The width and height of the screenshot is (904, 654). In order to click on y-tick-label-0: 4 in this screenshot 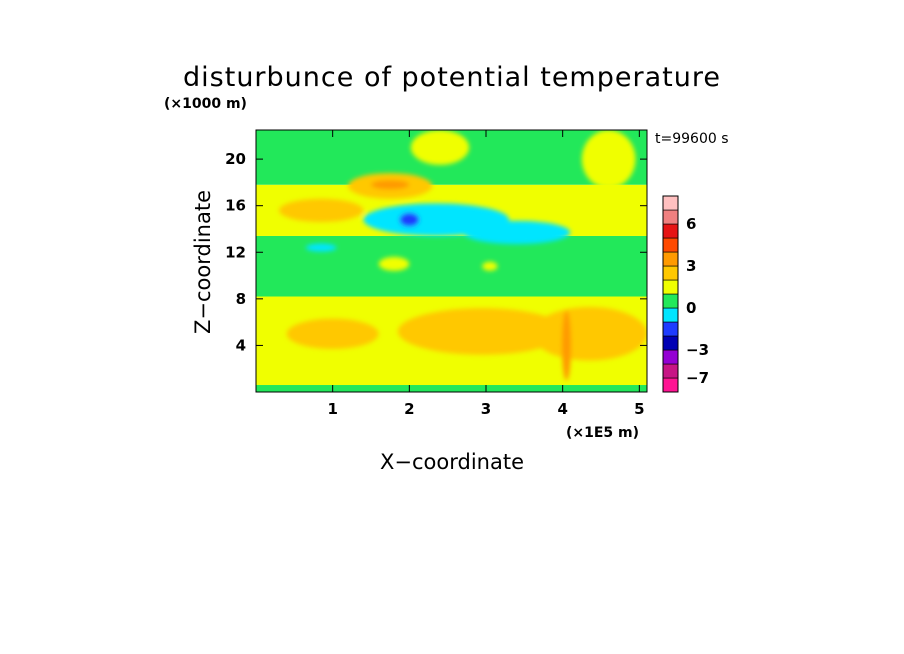, I will do `click(241, 345)`.